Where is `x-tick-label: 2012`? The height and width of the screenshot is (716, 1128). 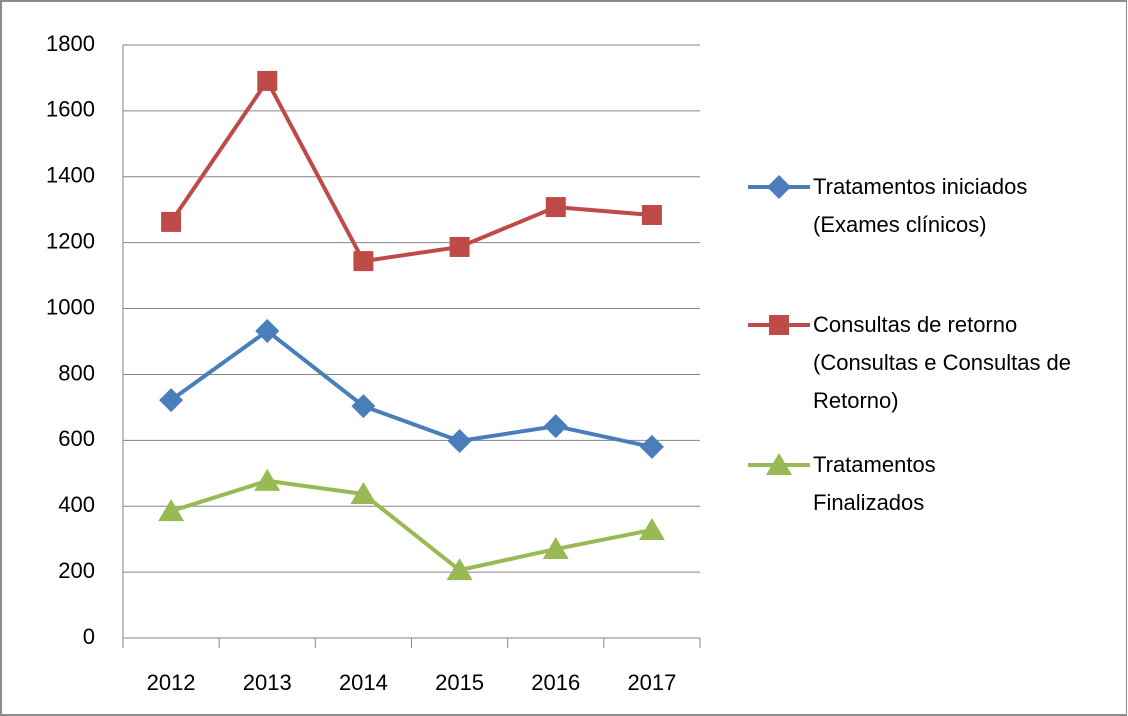 x-tick-label: 2012 is located at coordinates (171, 682).